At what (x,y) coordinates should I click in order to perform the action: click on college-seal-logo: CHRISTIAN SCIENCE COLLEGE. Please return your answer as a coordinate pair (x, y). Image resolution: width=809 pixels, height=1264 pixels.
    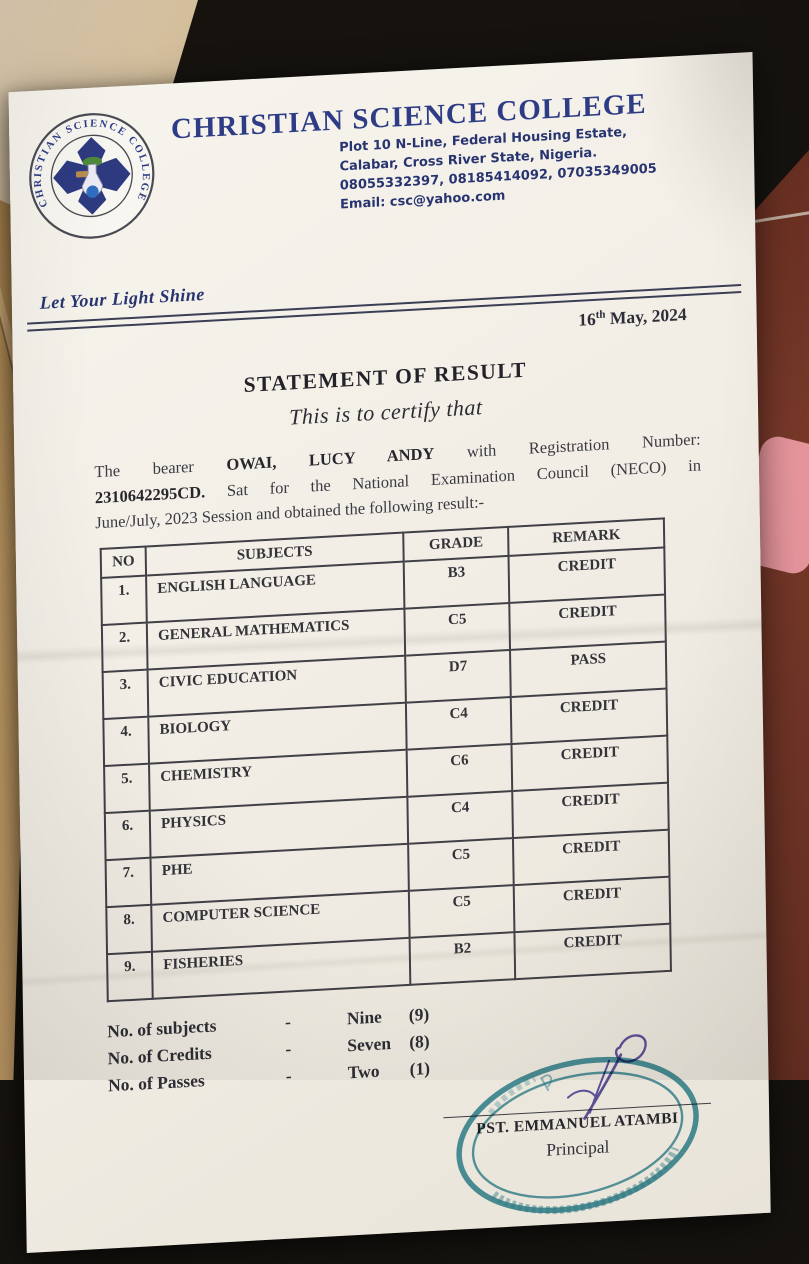
    Looking at the image, I should click on (92, 176).